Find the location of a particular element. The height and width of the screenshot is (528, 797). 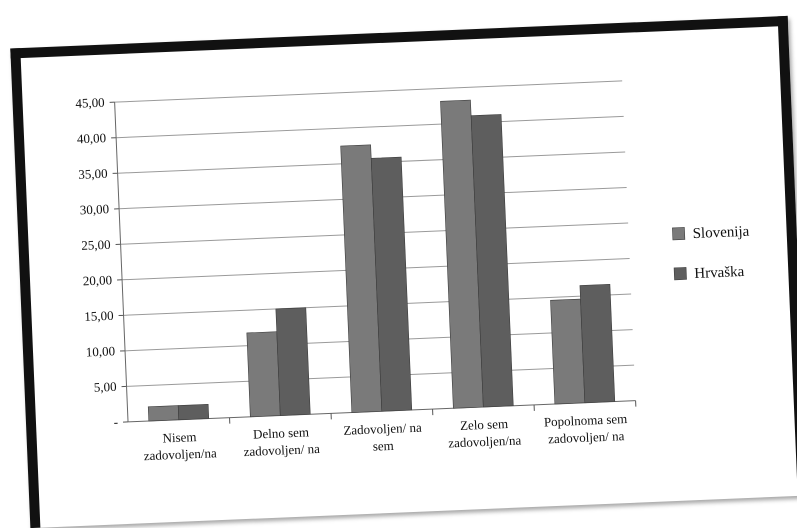

x-category-label: Zadovoljen/ na is located at coordinates (382, 429).